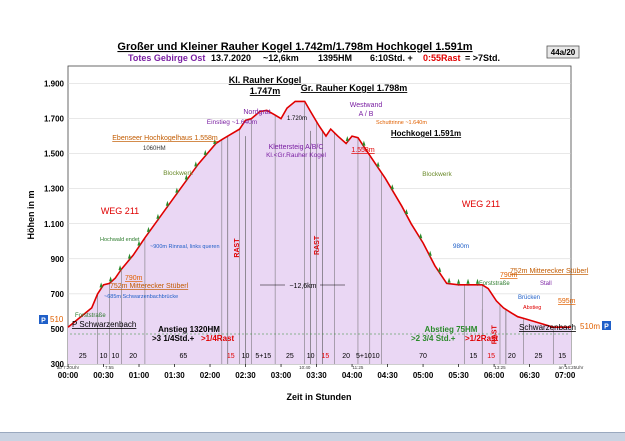 This screenshot has width=625, height=441. What do you see at coordinates (54, 154) in the screenshot?
I see `y-tick-label: 1.500` at bounding box center [54, 154].